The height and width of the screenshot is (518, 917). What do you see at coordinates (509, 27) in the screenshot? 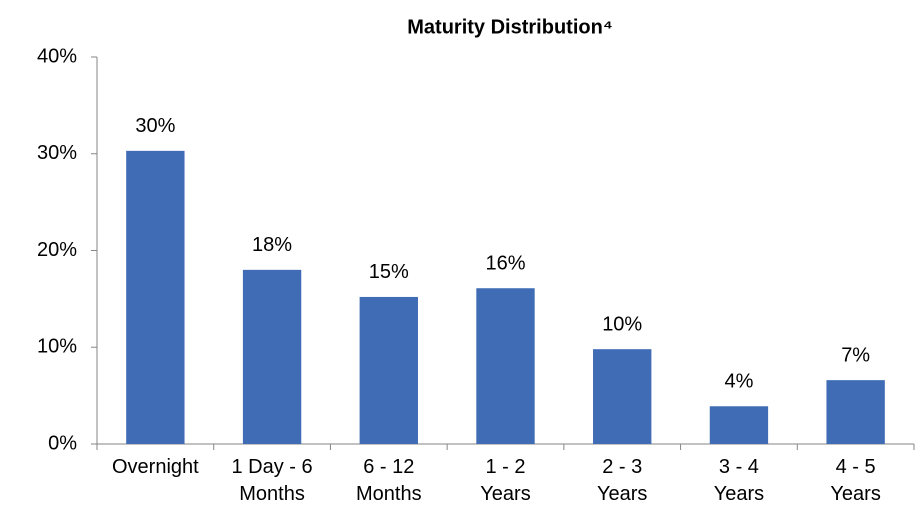
I see `chart-title: Maturity Distribution⁴` at bounding box center [509, 27].